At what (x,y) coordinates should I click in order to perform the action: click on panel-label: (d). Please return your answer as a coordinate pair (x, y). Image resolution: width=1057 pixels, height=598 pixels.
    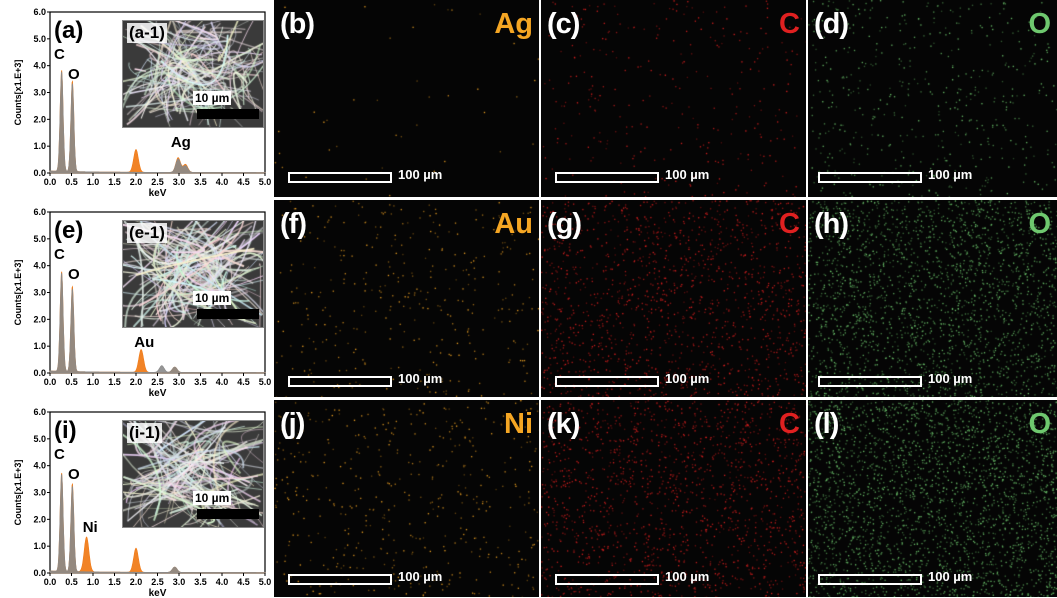
    Looking at the image, I should click on (831, 24).